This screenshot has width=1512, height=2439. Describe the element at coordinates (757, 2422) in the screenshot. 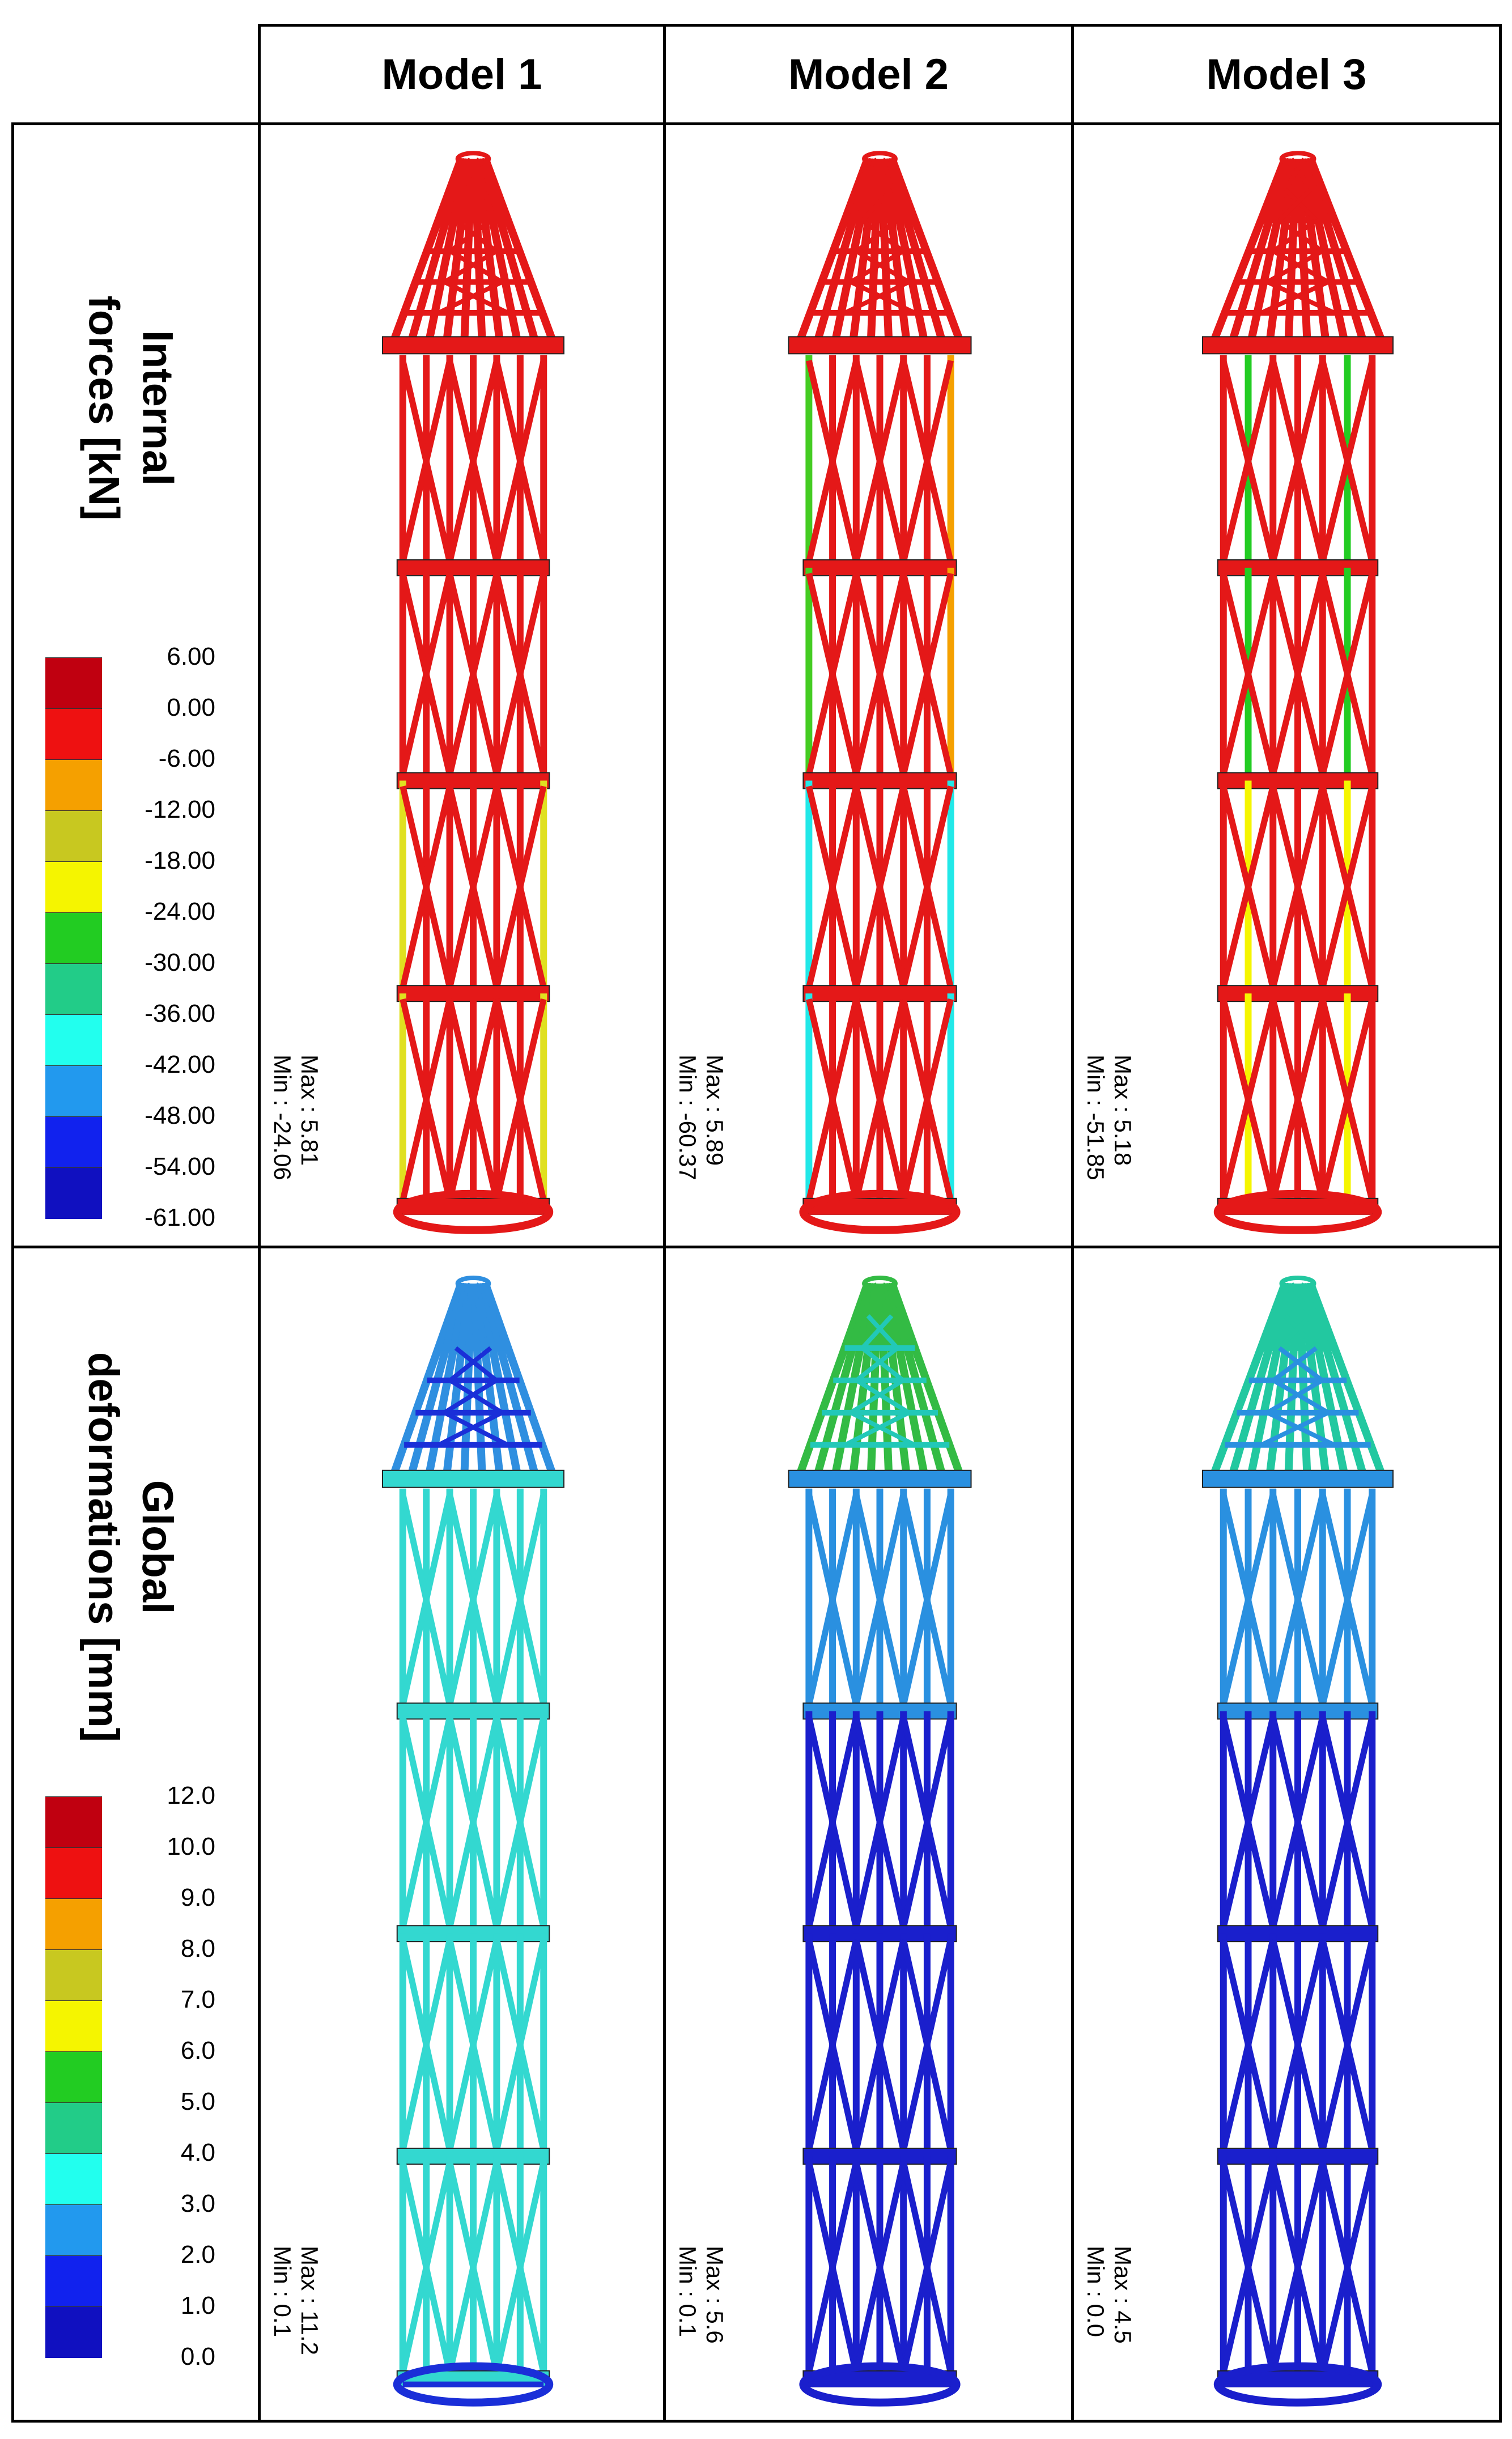

I see `table-bottom-border` at that location.